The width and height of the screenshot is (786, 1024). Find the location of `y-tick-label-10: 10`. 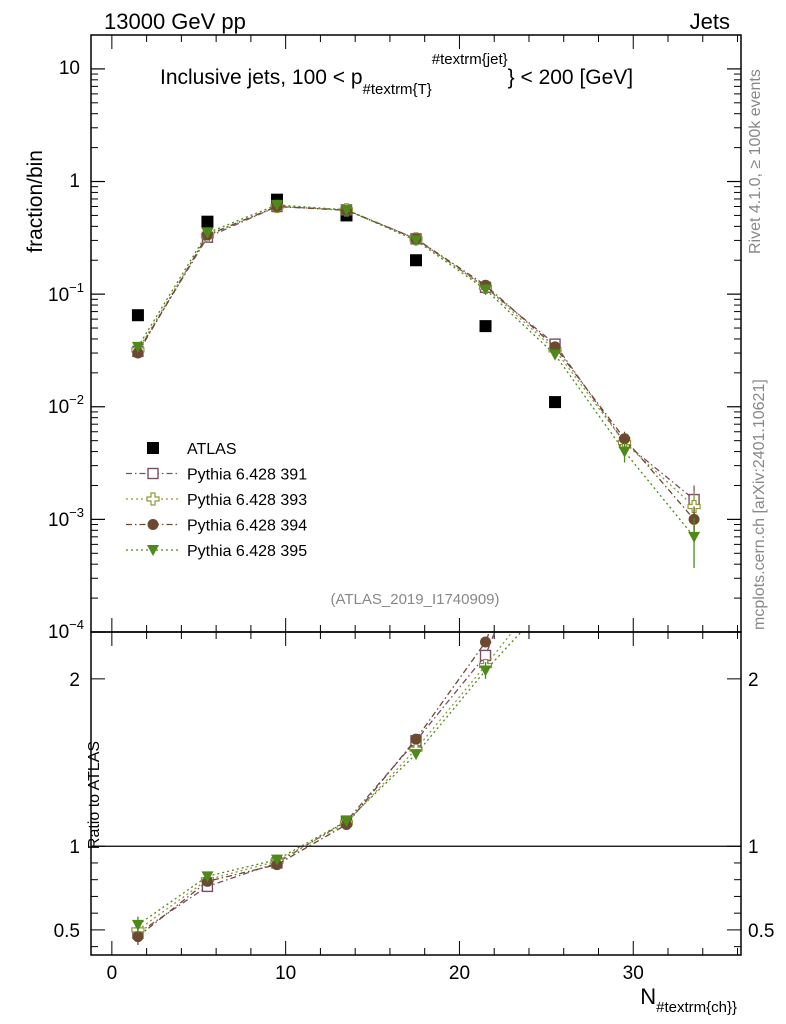

y-tick-label-10: 10 is located at coordinates (69, 68).